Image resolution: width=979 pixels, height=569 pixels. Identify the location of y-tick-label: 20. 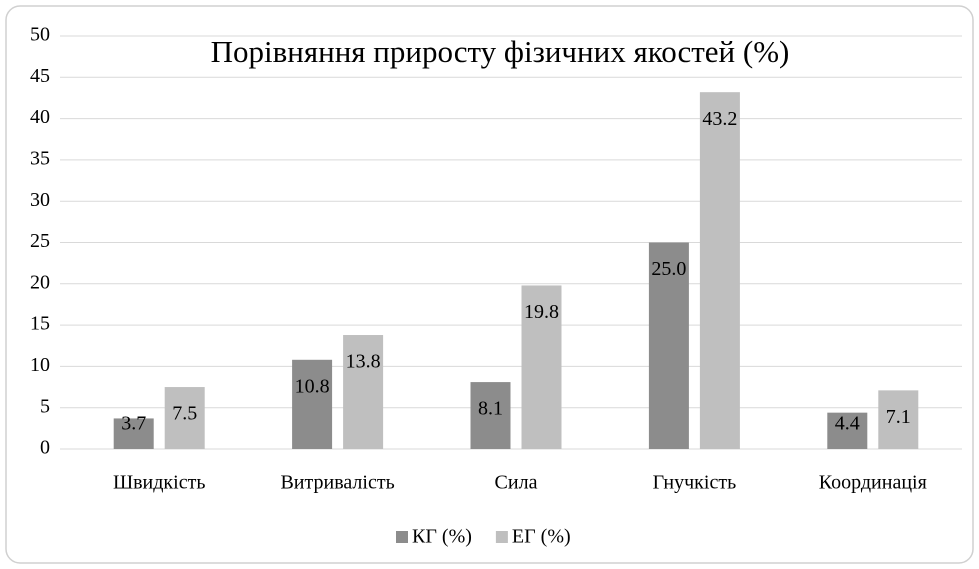
(40, 282).